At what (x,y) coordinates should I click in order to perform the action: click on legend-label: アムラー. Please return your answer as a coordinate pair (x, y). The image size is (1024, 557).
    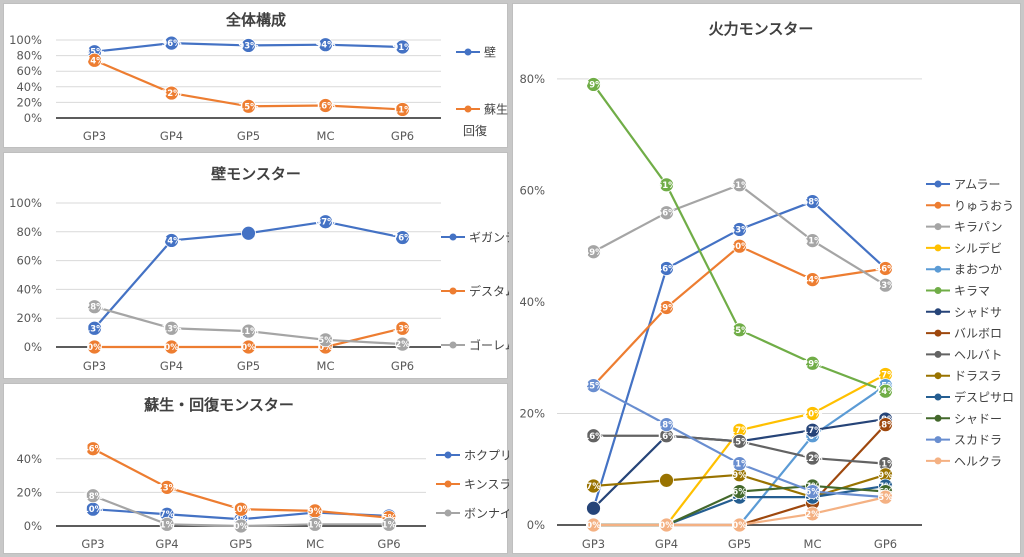
    Looking at the image, I should click on (977, 185).